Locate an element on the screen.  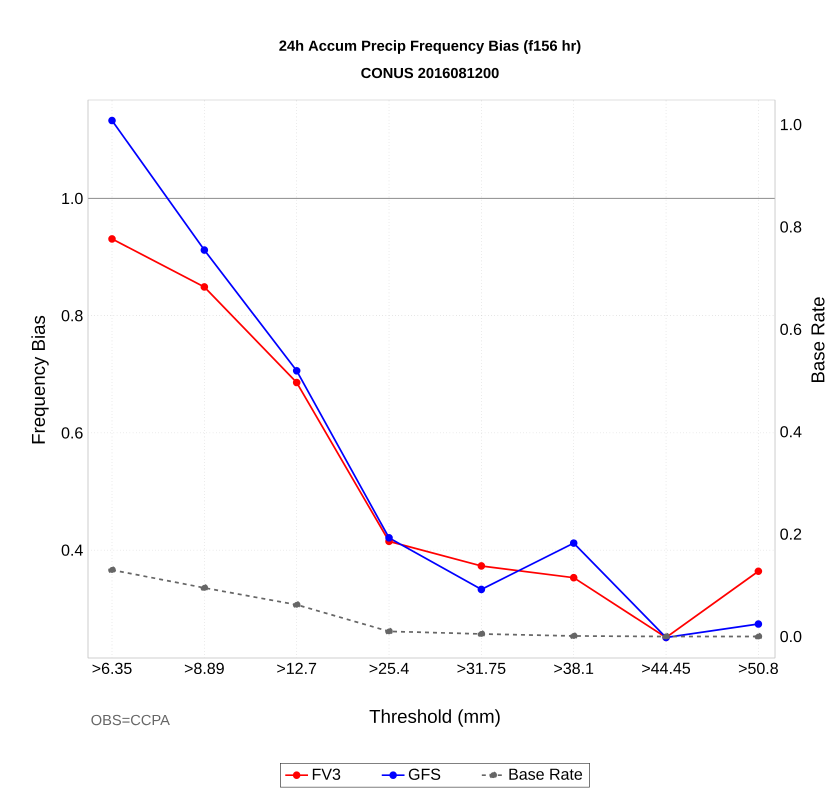
x-tick-label: >38.1 is located at coordinates (574, 668).